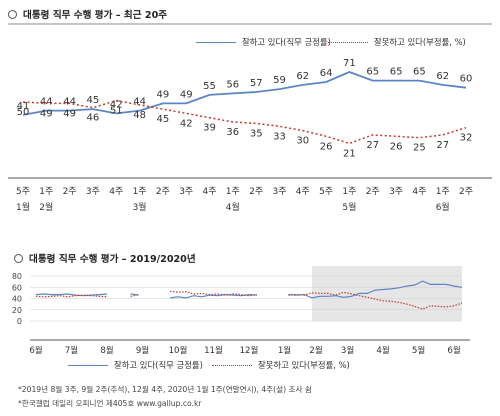  Describe the element at coordinates (95, 15) in the screenshot. I see `top-chart-title-text: 대통령 직무 수행 평가 – 최근 20주` at that location.